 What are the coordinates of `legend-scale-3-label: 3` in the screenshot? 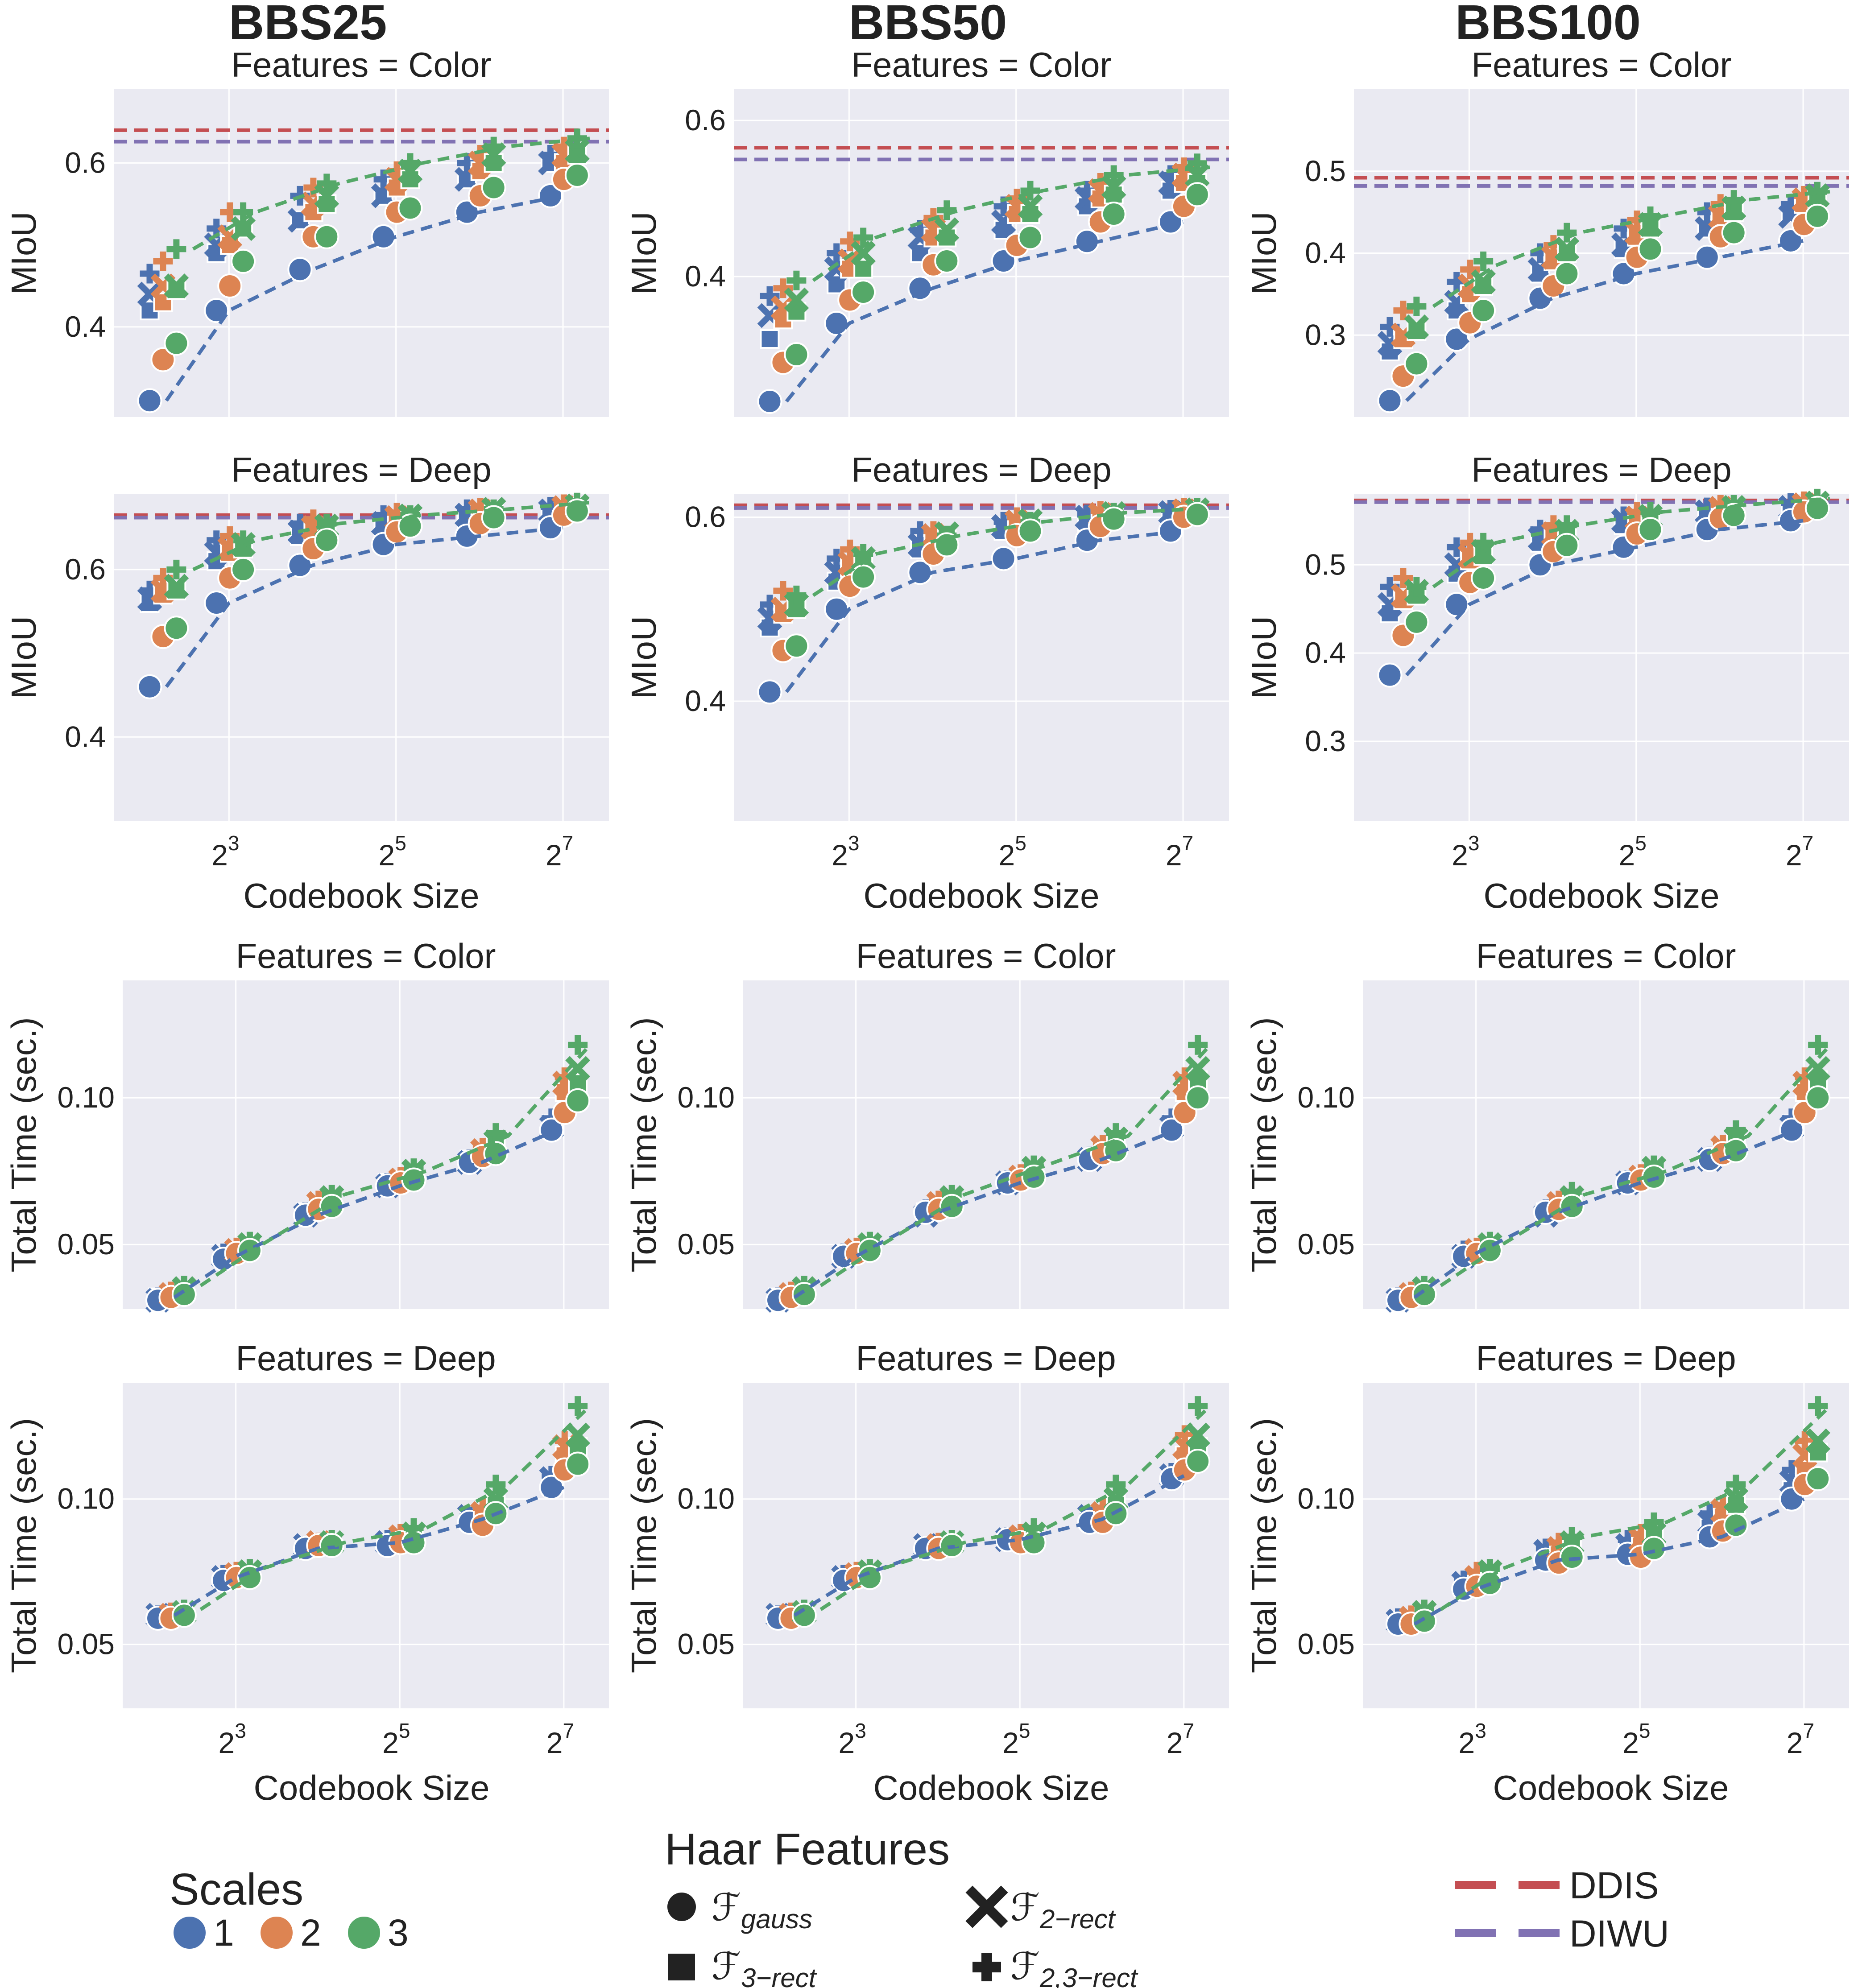 It's located at (398, 1933).